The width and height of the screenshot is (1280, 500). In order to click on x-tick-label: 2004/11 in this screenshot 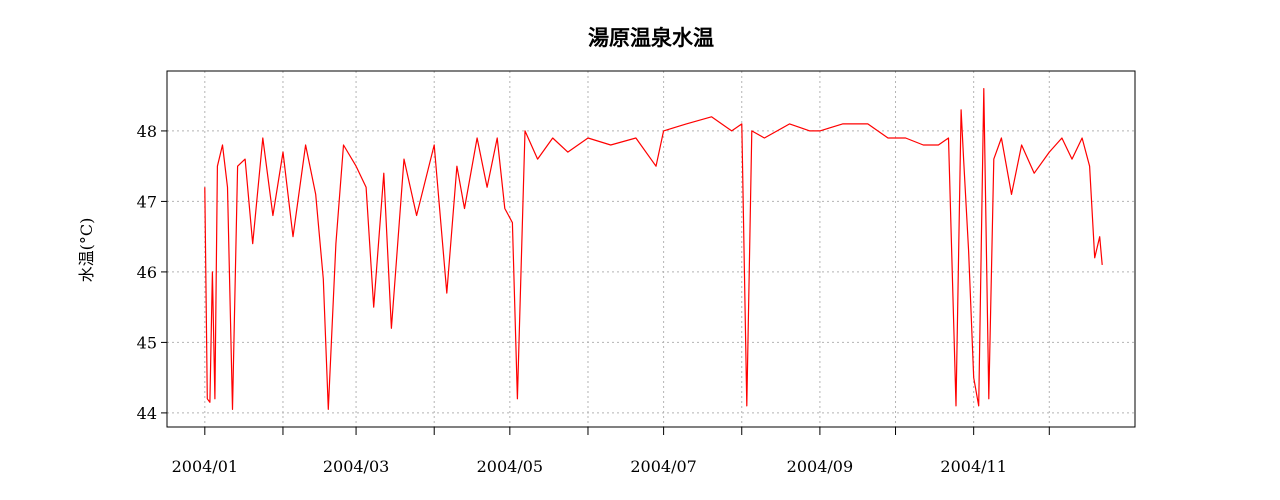, I will do `click(973, 466)`.